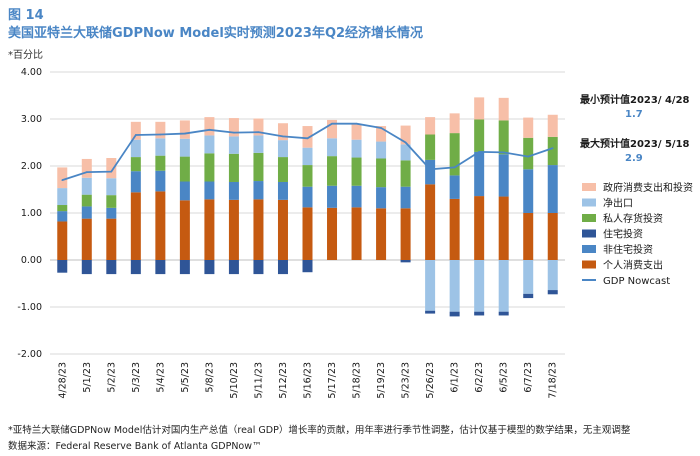  Describe the element at coordinates (31, 119) in the screenshot. I see `y-tick-label: 3.00` at that location.